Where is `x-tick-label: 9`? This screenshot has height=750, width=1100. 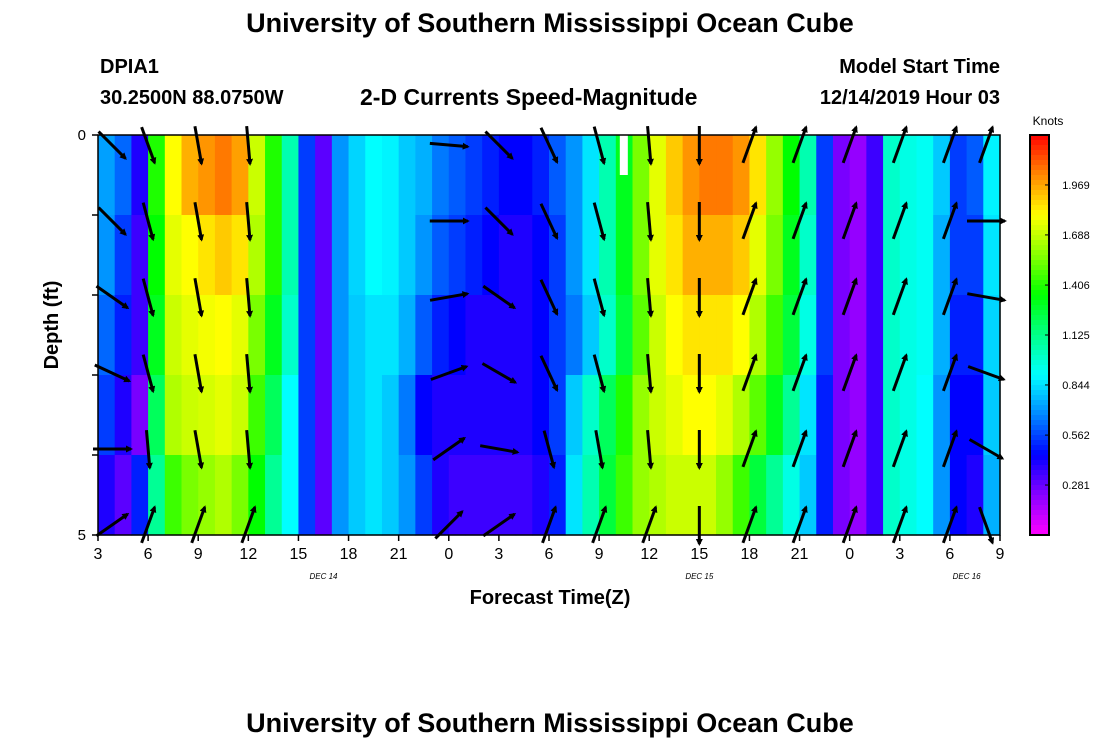 x-tick-label: 9 is located at coordinates (599, 554).